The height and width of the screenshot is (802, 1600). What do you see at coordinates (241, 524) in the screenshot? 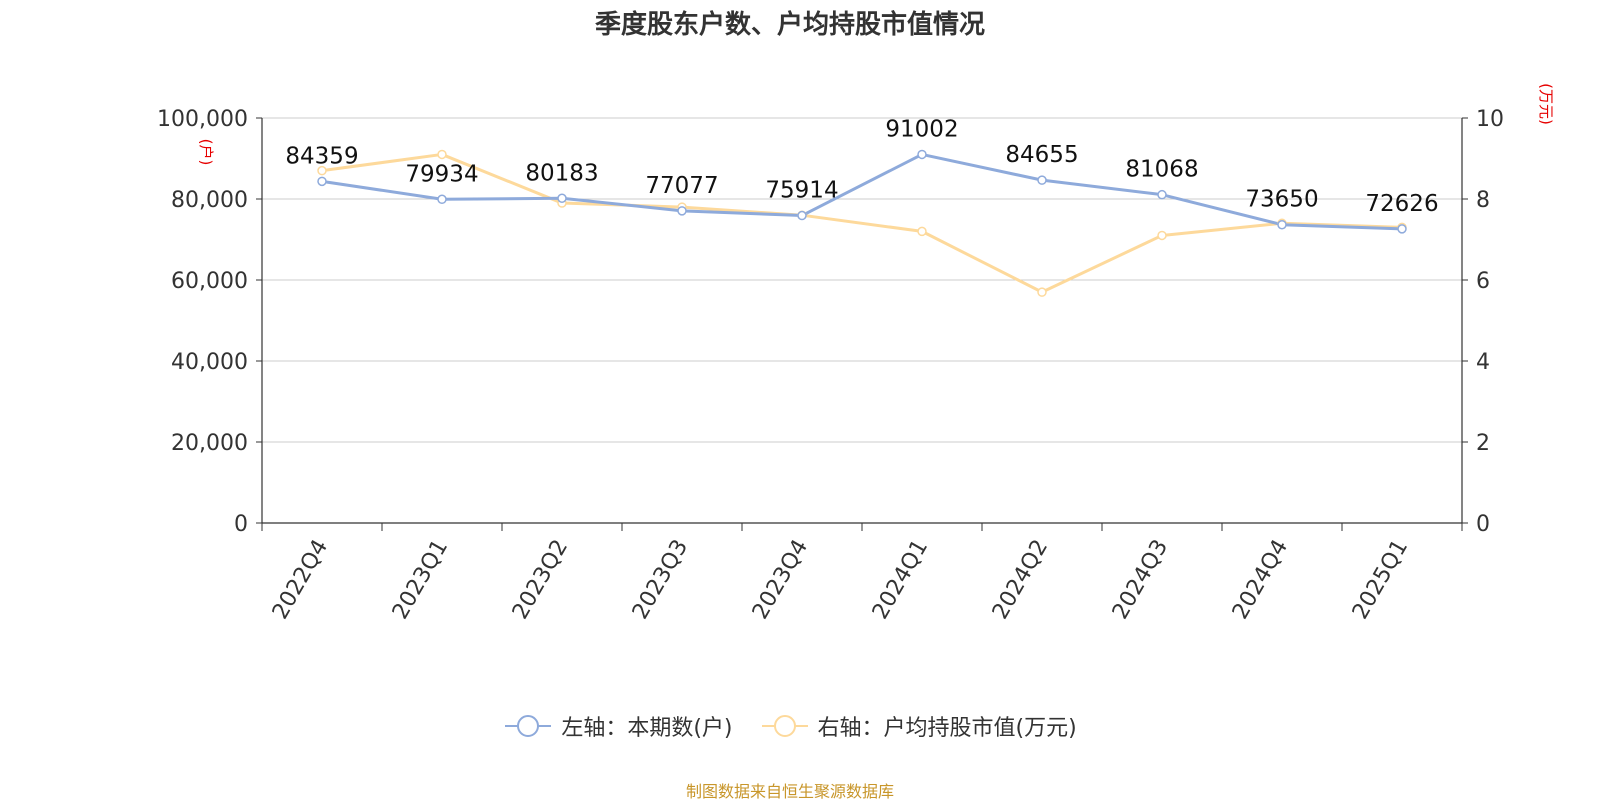
I see `y-left-tick-label: 0` at bounding box center [241, 524].